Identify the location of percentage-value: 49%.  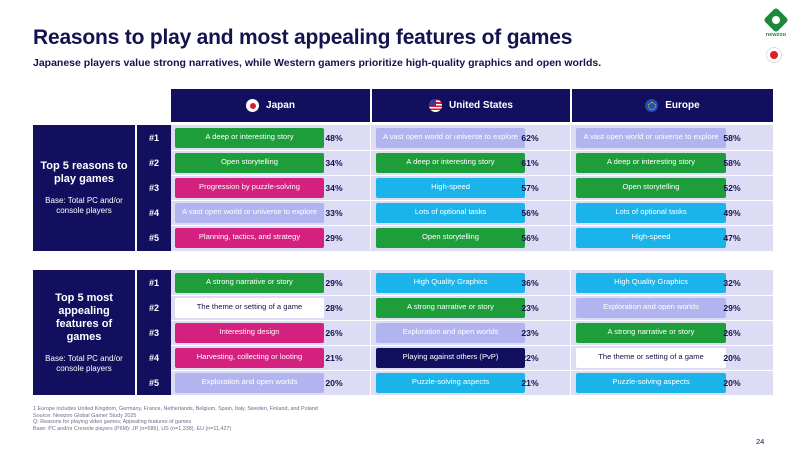
(732, 213).